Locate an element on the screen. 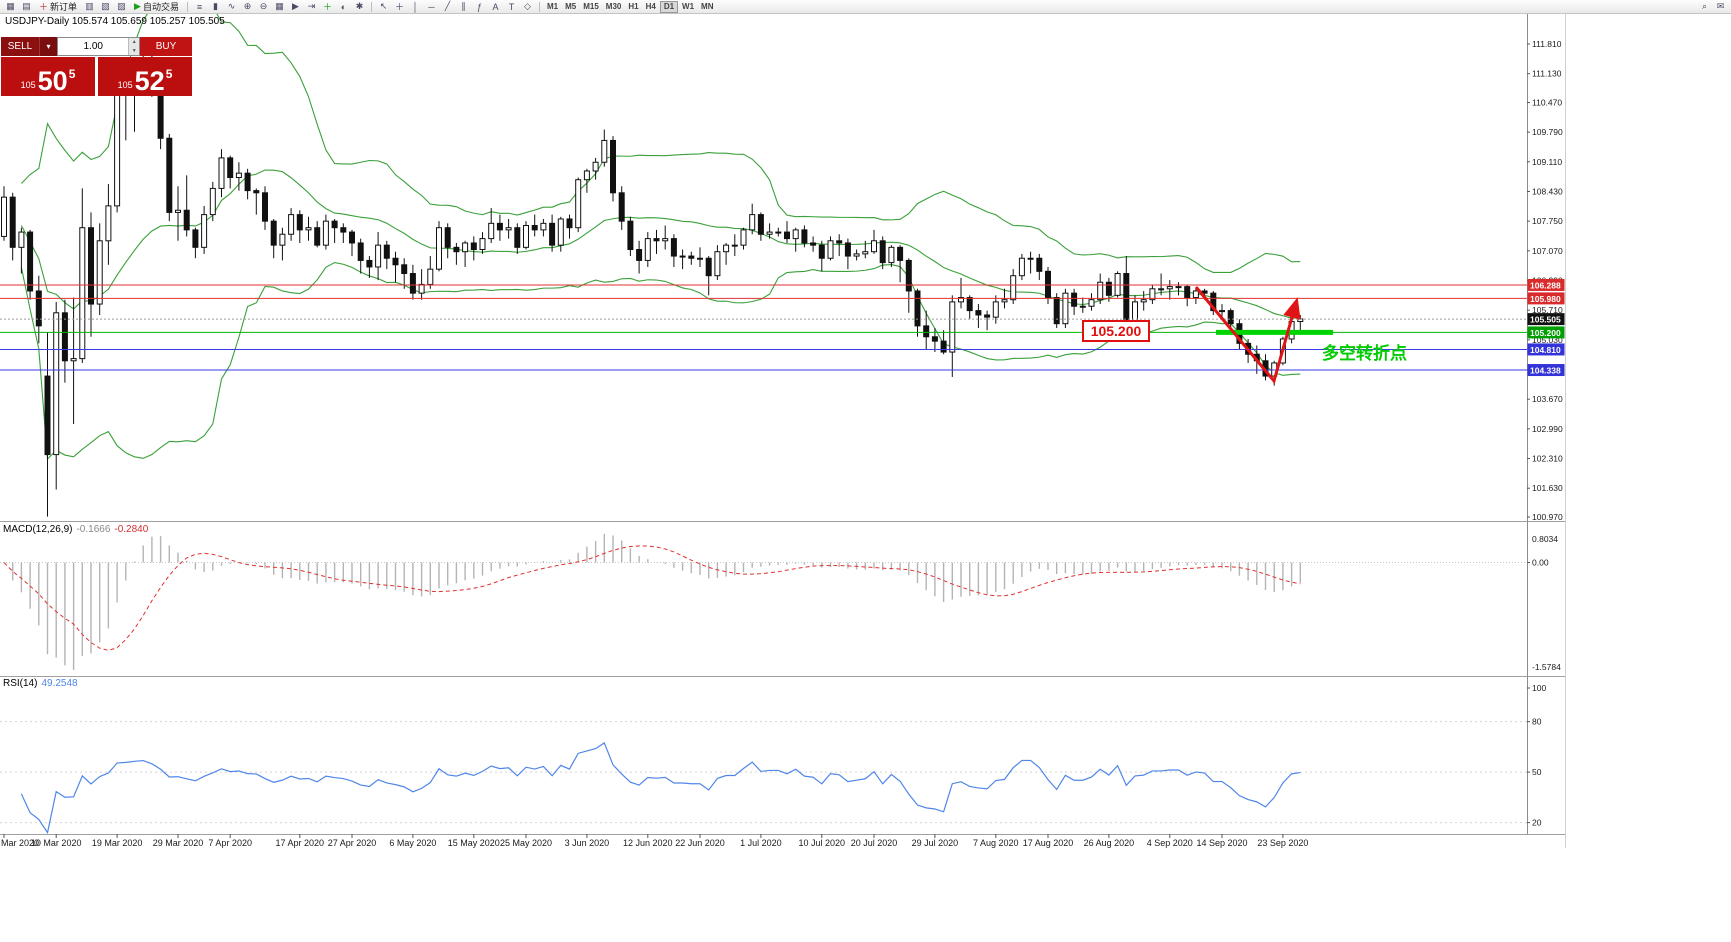  auto-trading-button-label: 自动交易 is located at coordinates (160, 7).